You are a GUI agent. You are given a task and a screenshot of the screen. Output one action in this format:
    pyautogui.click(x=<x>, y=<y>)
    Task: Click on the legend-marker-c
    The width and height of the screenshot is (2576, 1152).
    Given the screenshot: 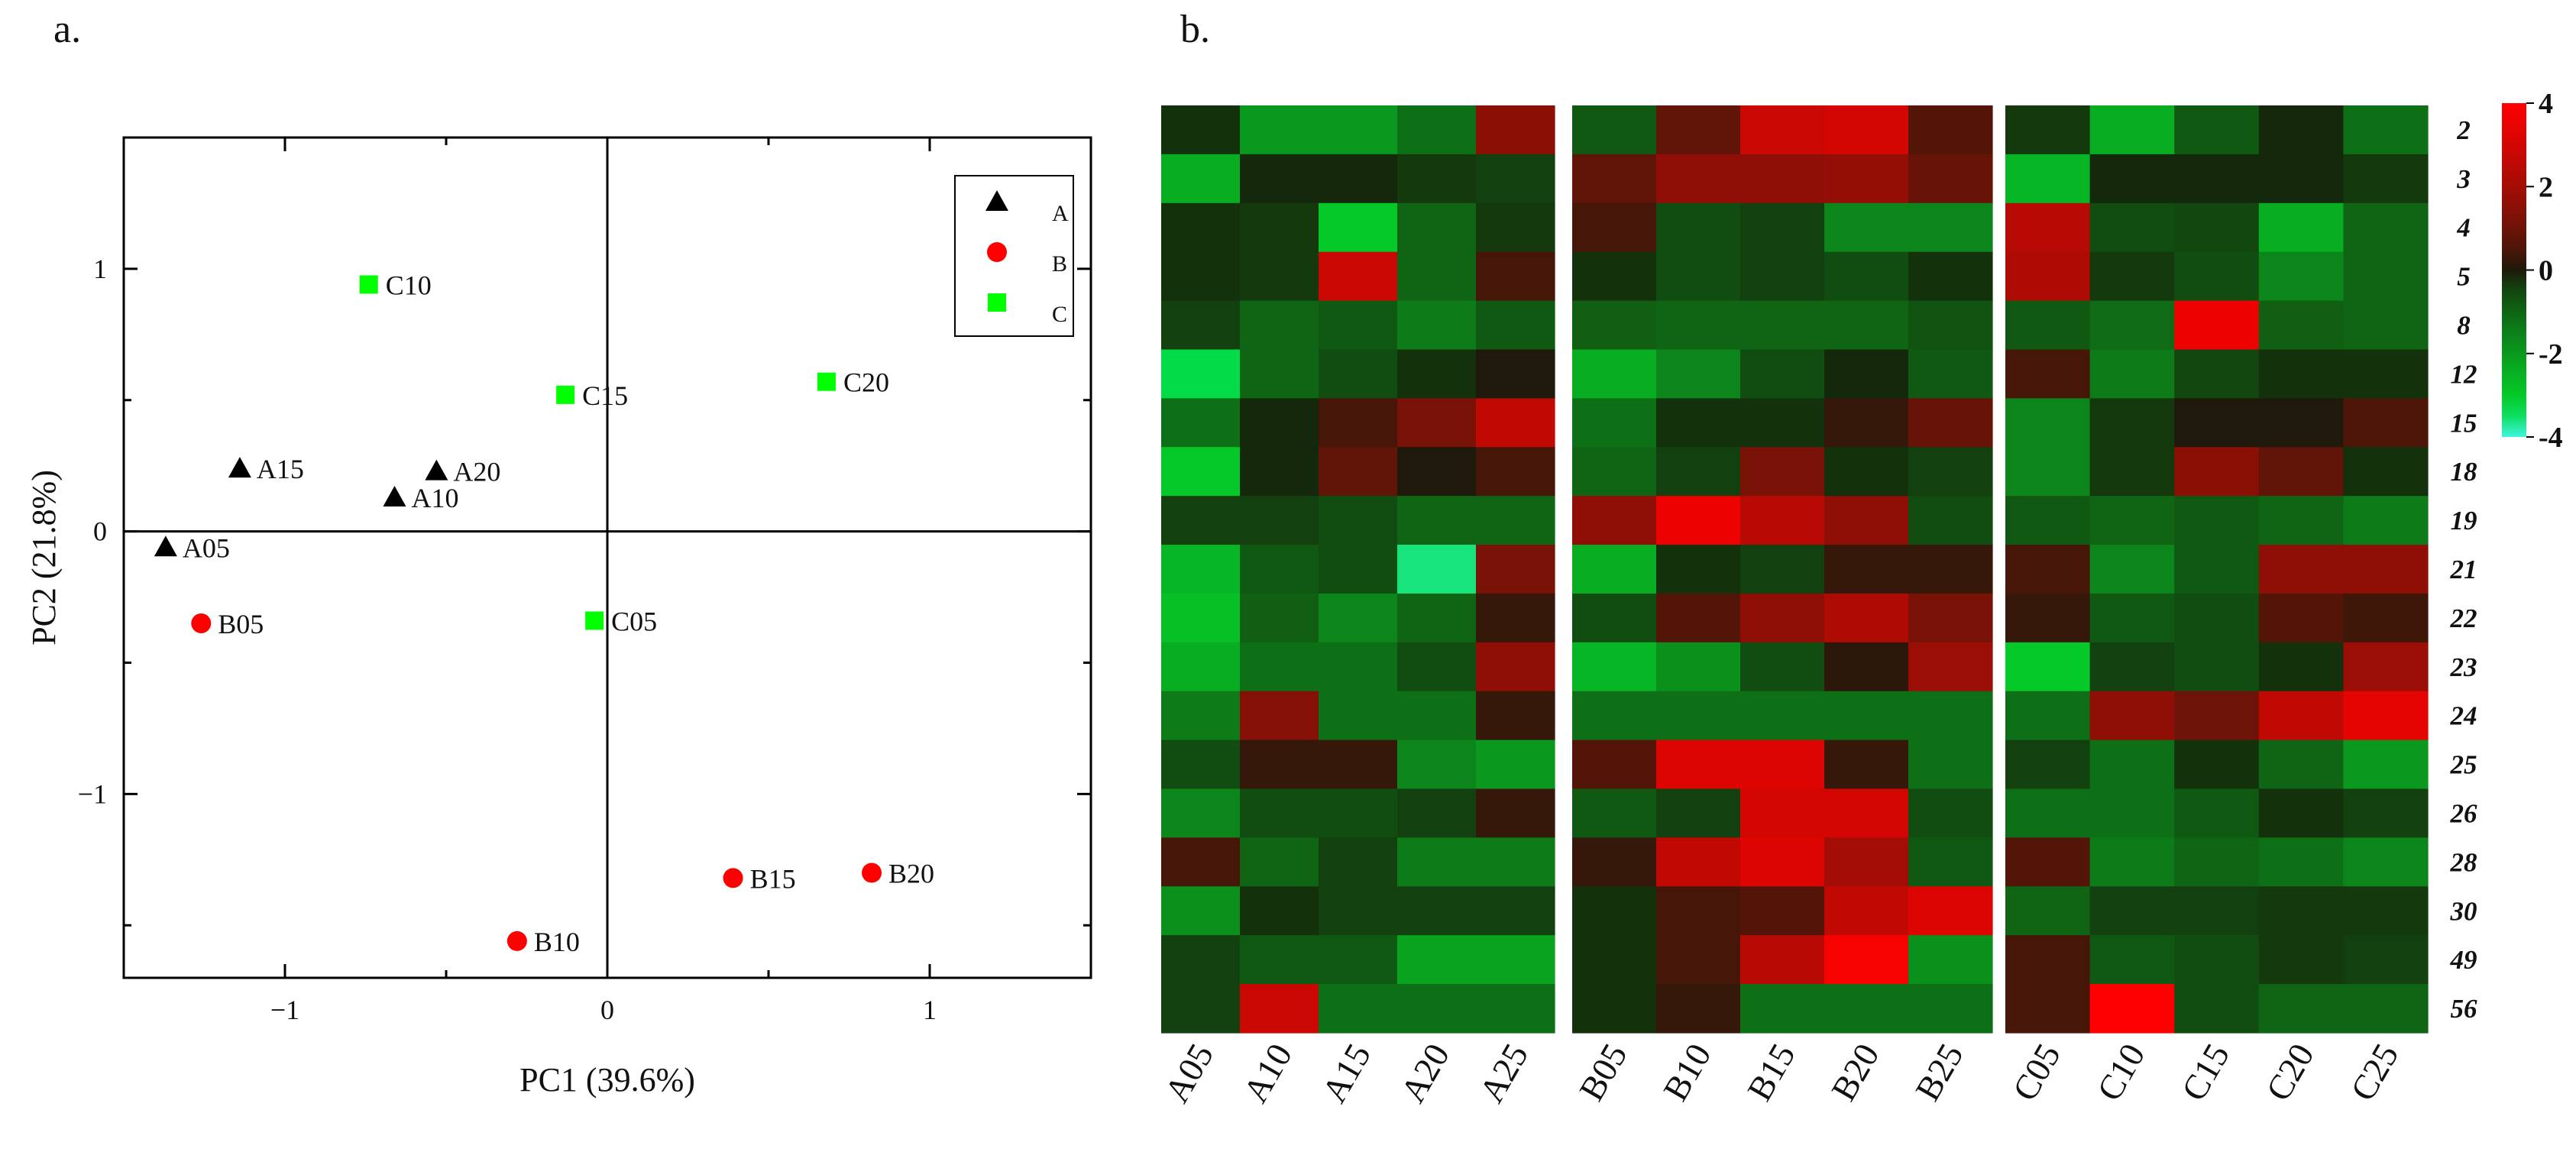 What is the action you would take?
    pyautogui.click(x=997, y=302)
    